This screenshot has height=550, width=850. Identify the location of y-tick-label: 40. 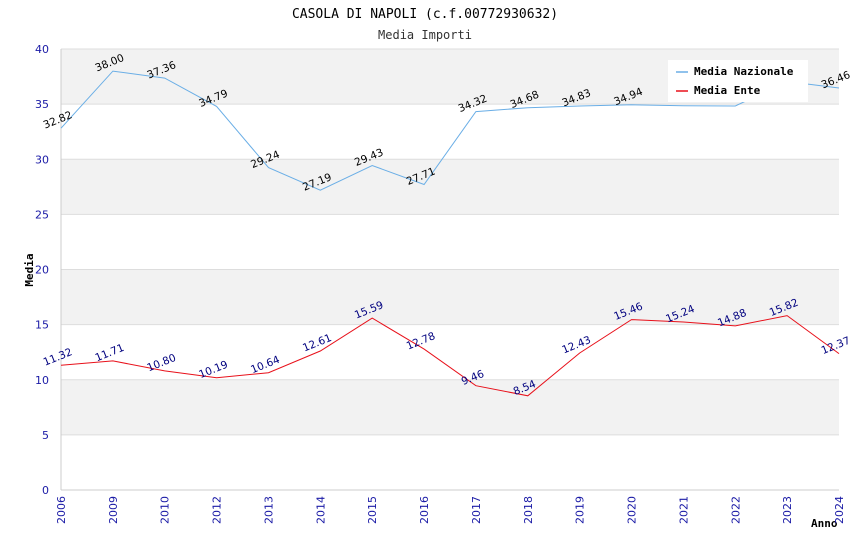
(42, 49).